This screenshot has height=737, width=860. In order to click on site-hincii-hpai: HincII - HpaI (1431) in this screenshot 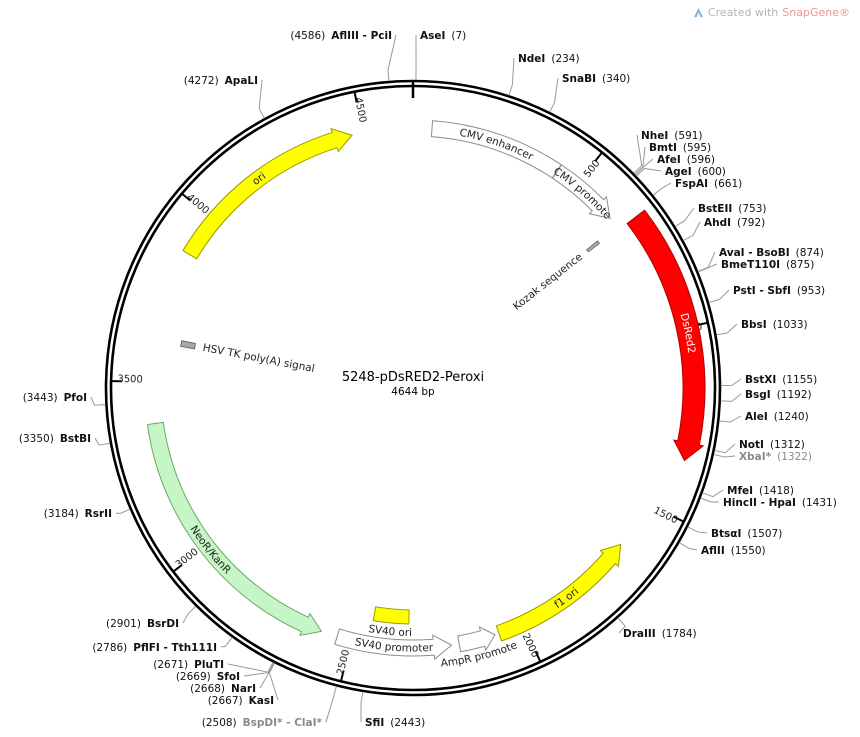, I will do `click(768, 503)`.